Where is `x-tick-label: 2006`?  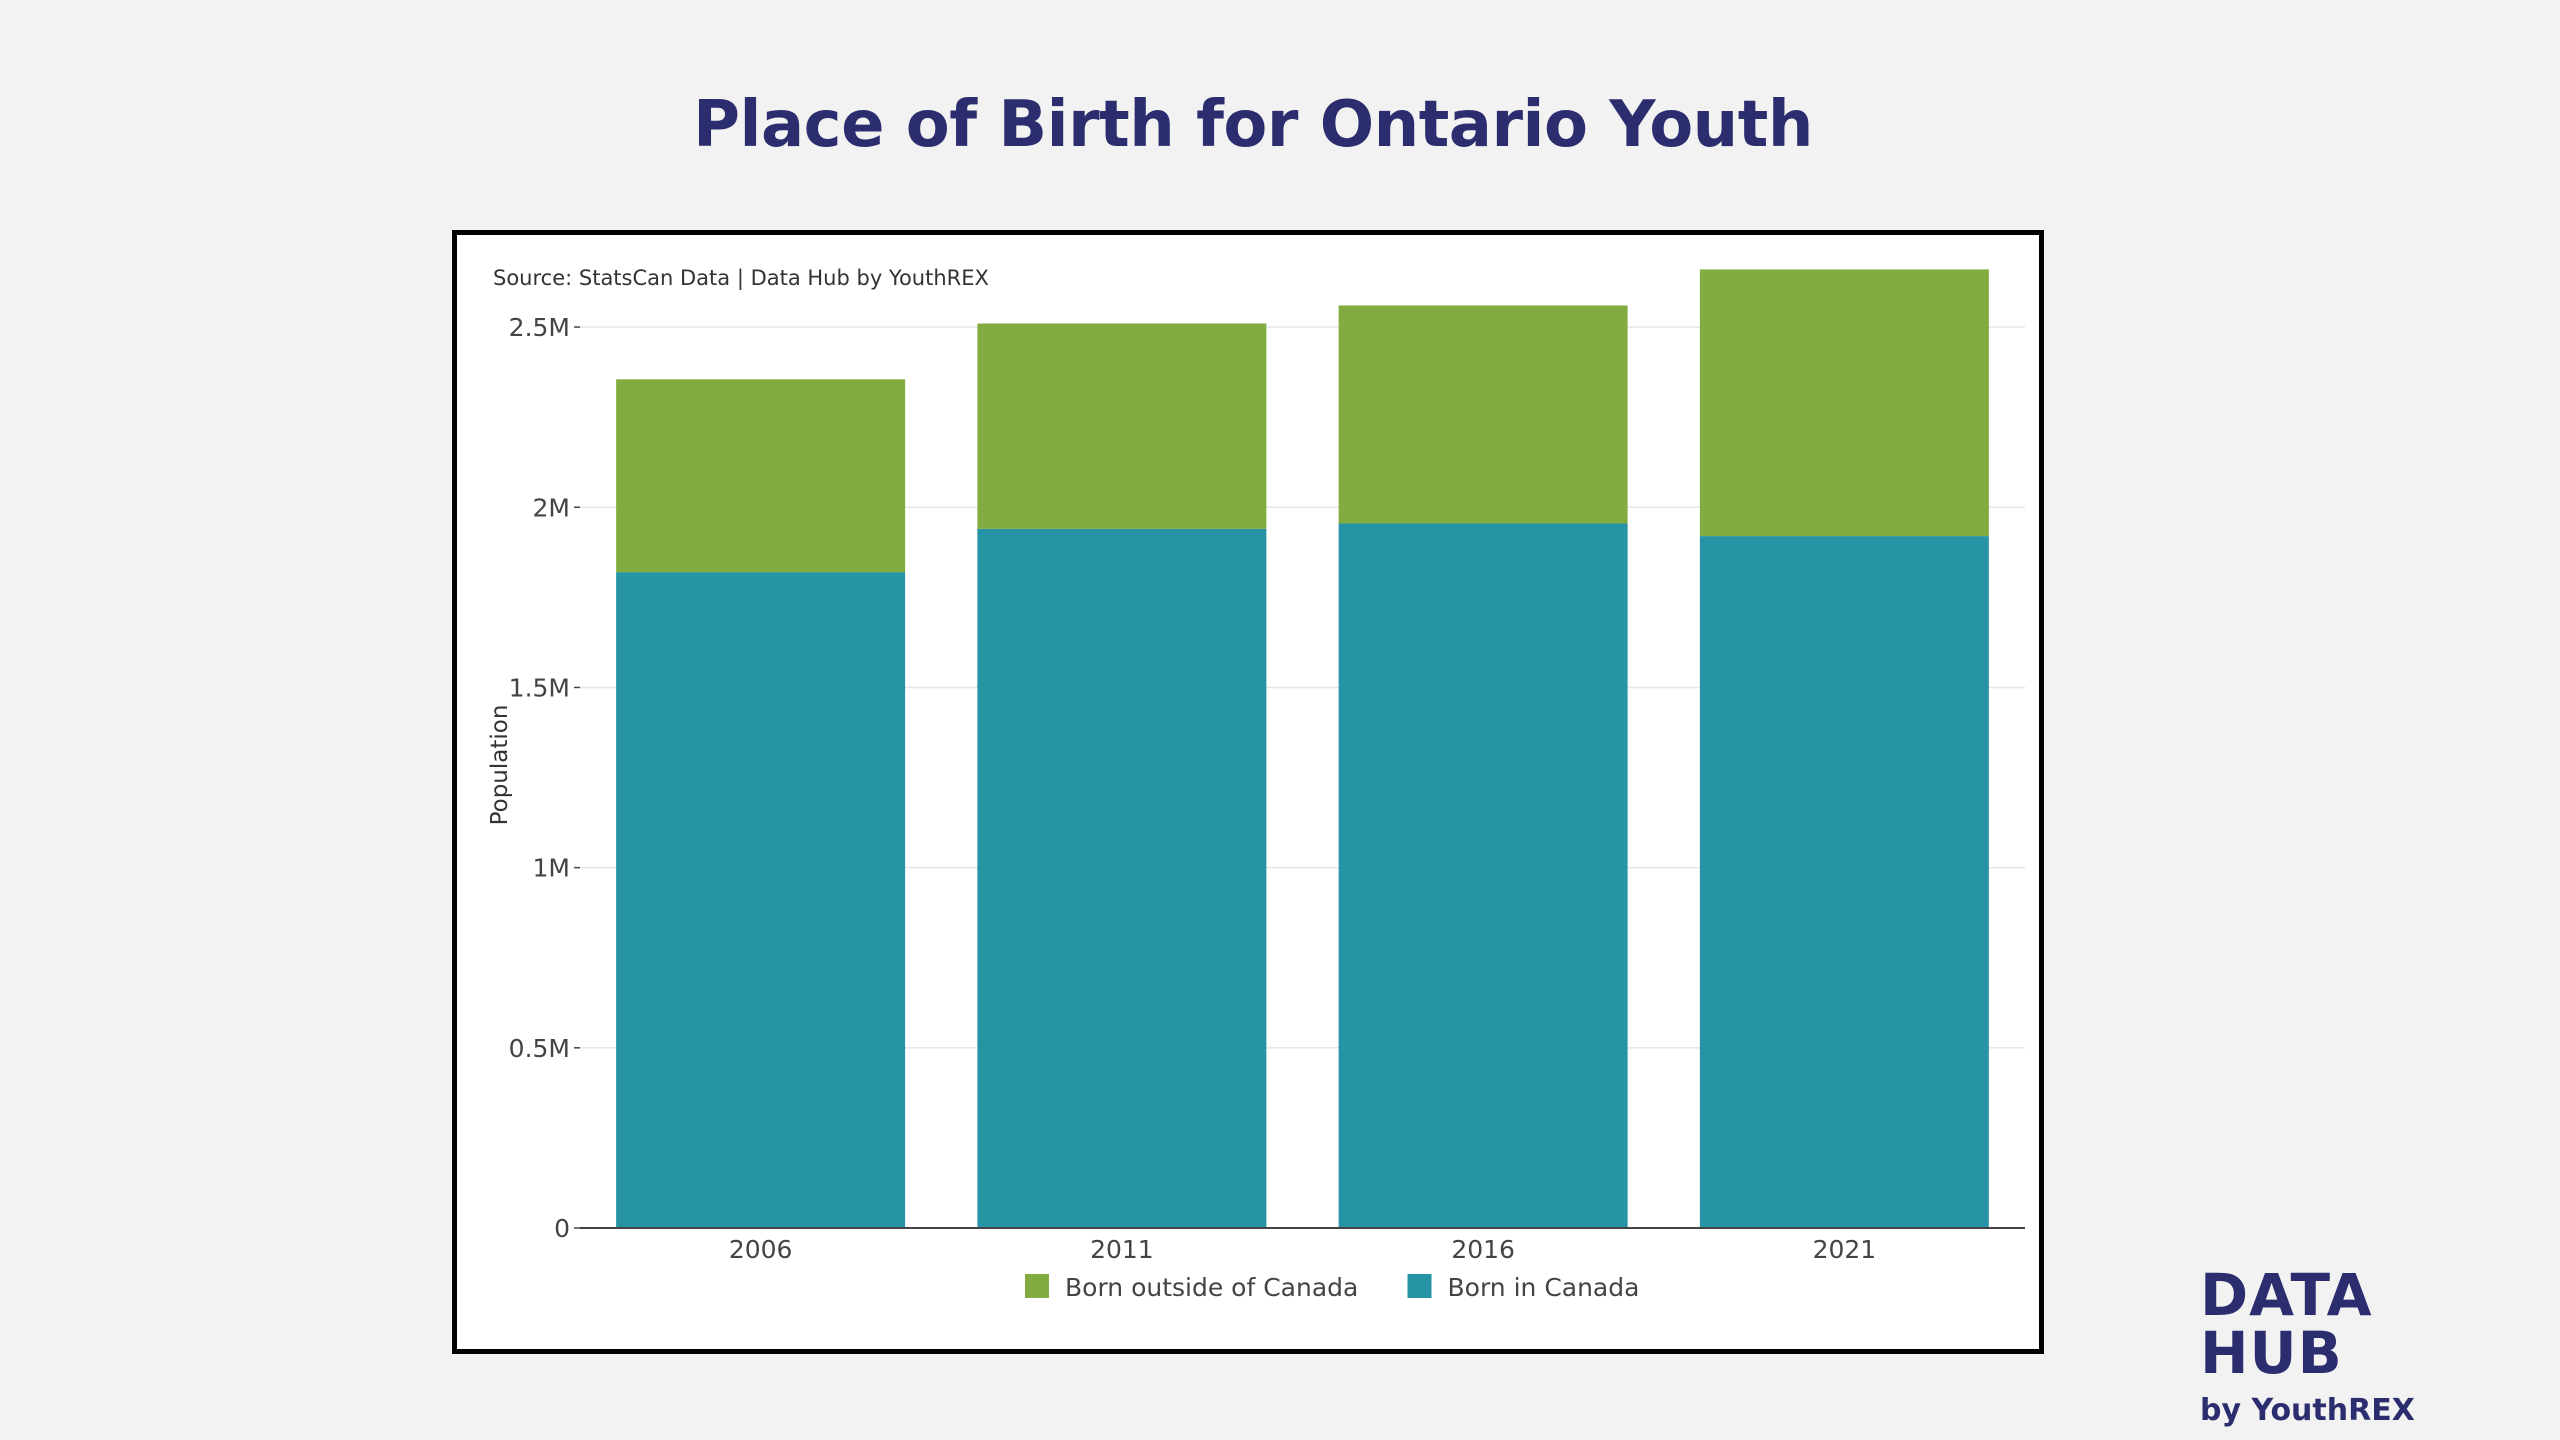 x-tick-label: 2006 is located at coordinates (761, 1249).